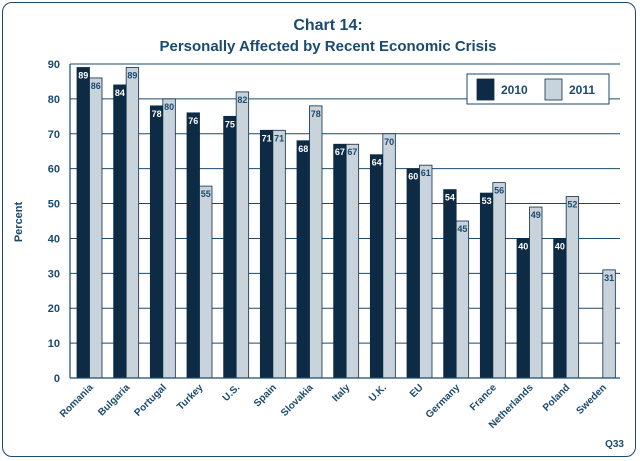 Image resolution: width=640 pixels, height=461 pixels. Describe the element at coordinates (487, 201) in the screenshot. I see `data-label: 53` at that location.